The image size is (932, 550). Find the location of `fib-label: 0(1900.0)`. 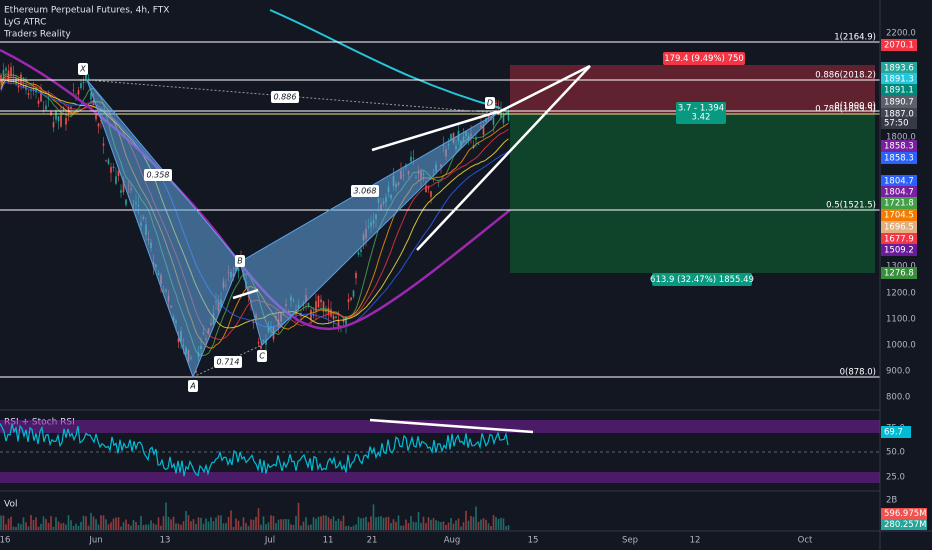

fib-label: 0(1900.0) is located at coordinates (855, 107).